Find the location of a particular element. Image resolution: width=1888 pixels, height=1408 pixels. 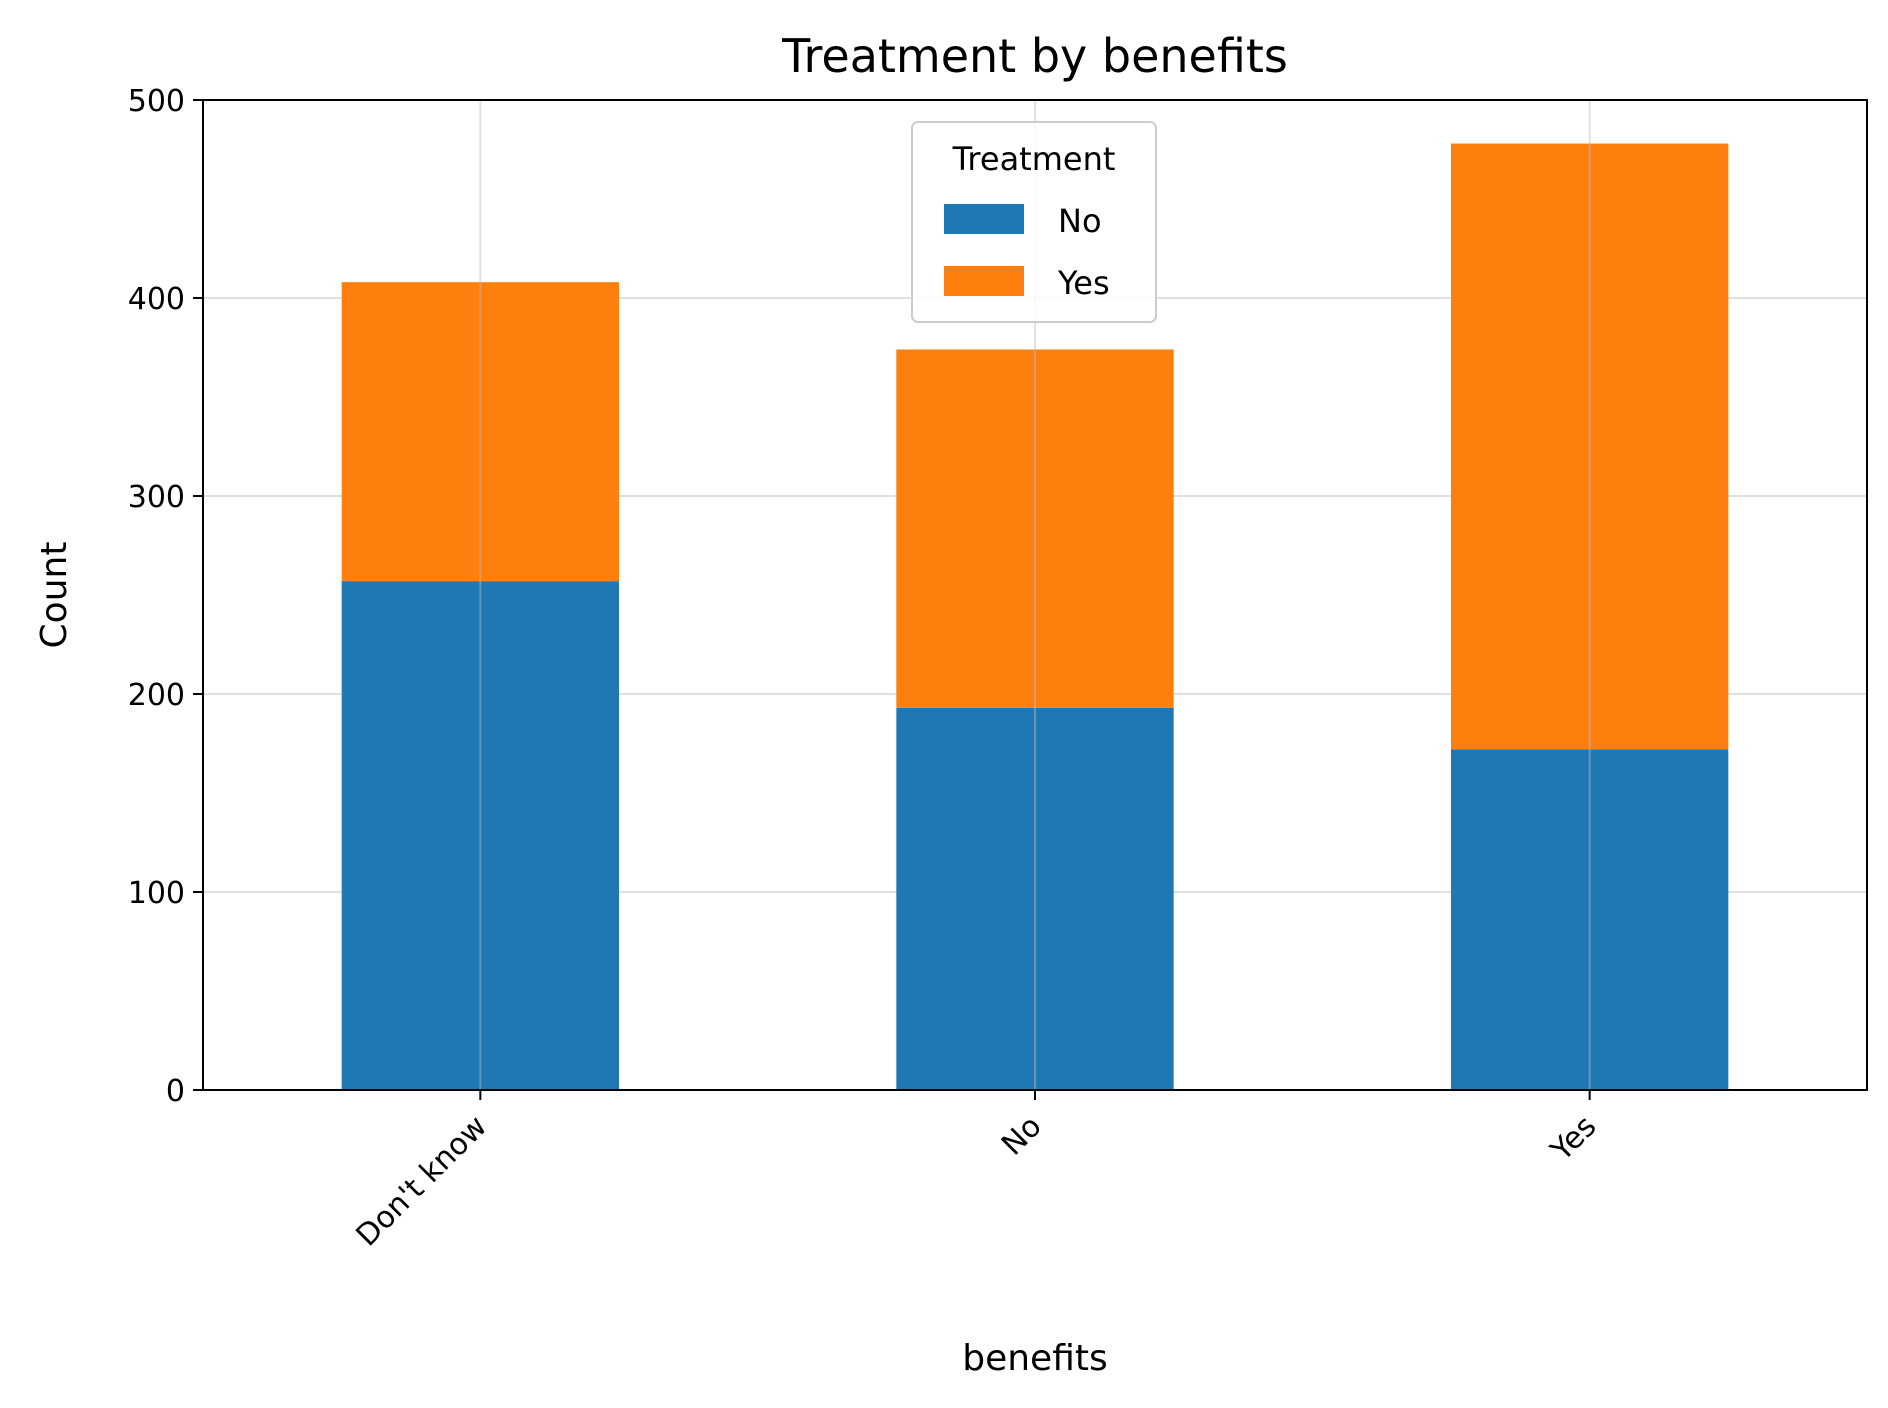

legend-label-no: No is located at coordinates (1080, 221).